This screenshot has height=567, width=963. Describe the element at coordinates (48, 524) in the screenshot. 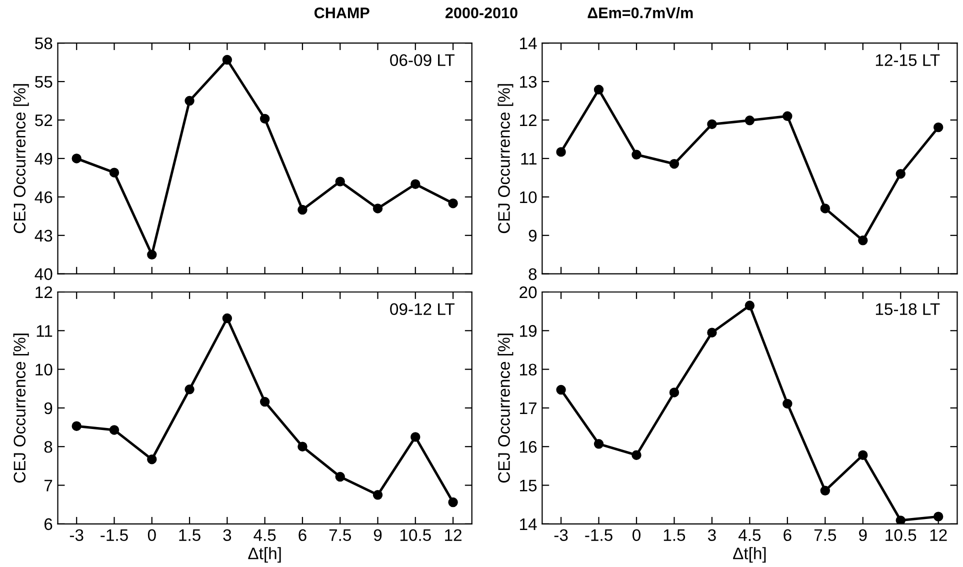

I see `y-tick-label: 6` at that location.